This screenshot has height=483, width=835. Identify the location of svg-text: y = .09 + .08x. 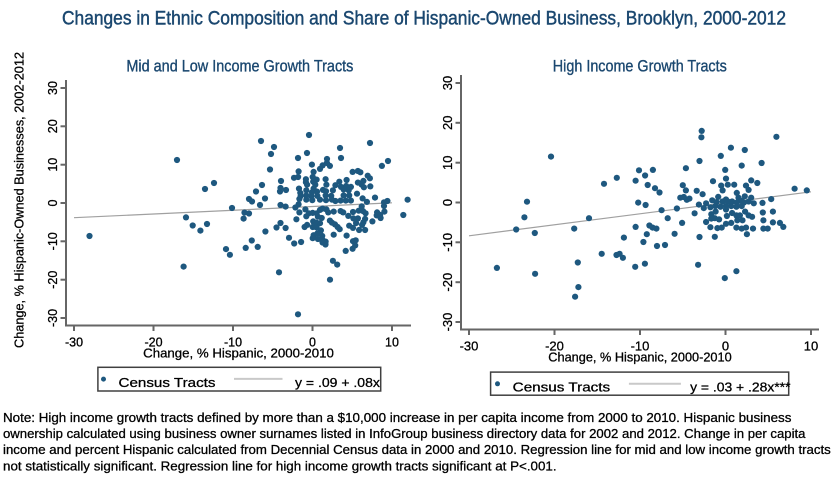
(337, 382).